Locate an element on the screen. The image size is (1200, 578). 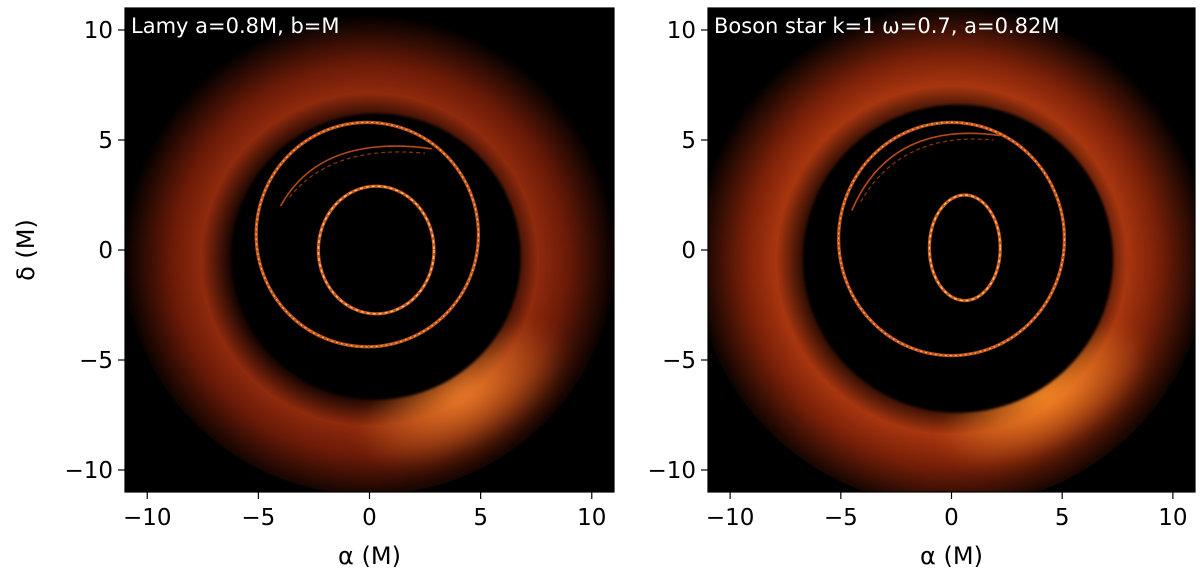
shadow-disk is located at coordinates (958, 258).